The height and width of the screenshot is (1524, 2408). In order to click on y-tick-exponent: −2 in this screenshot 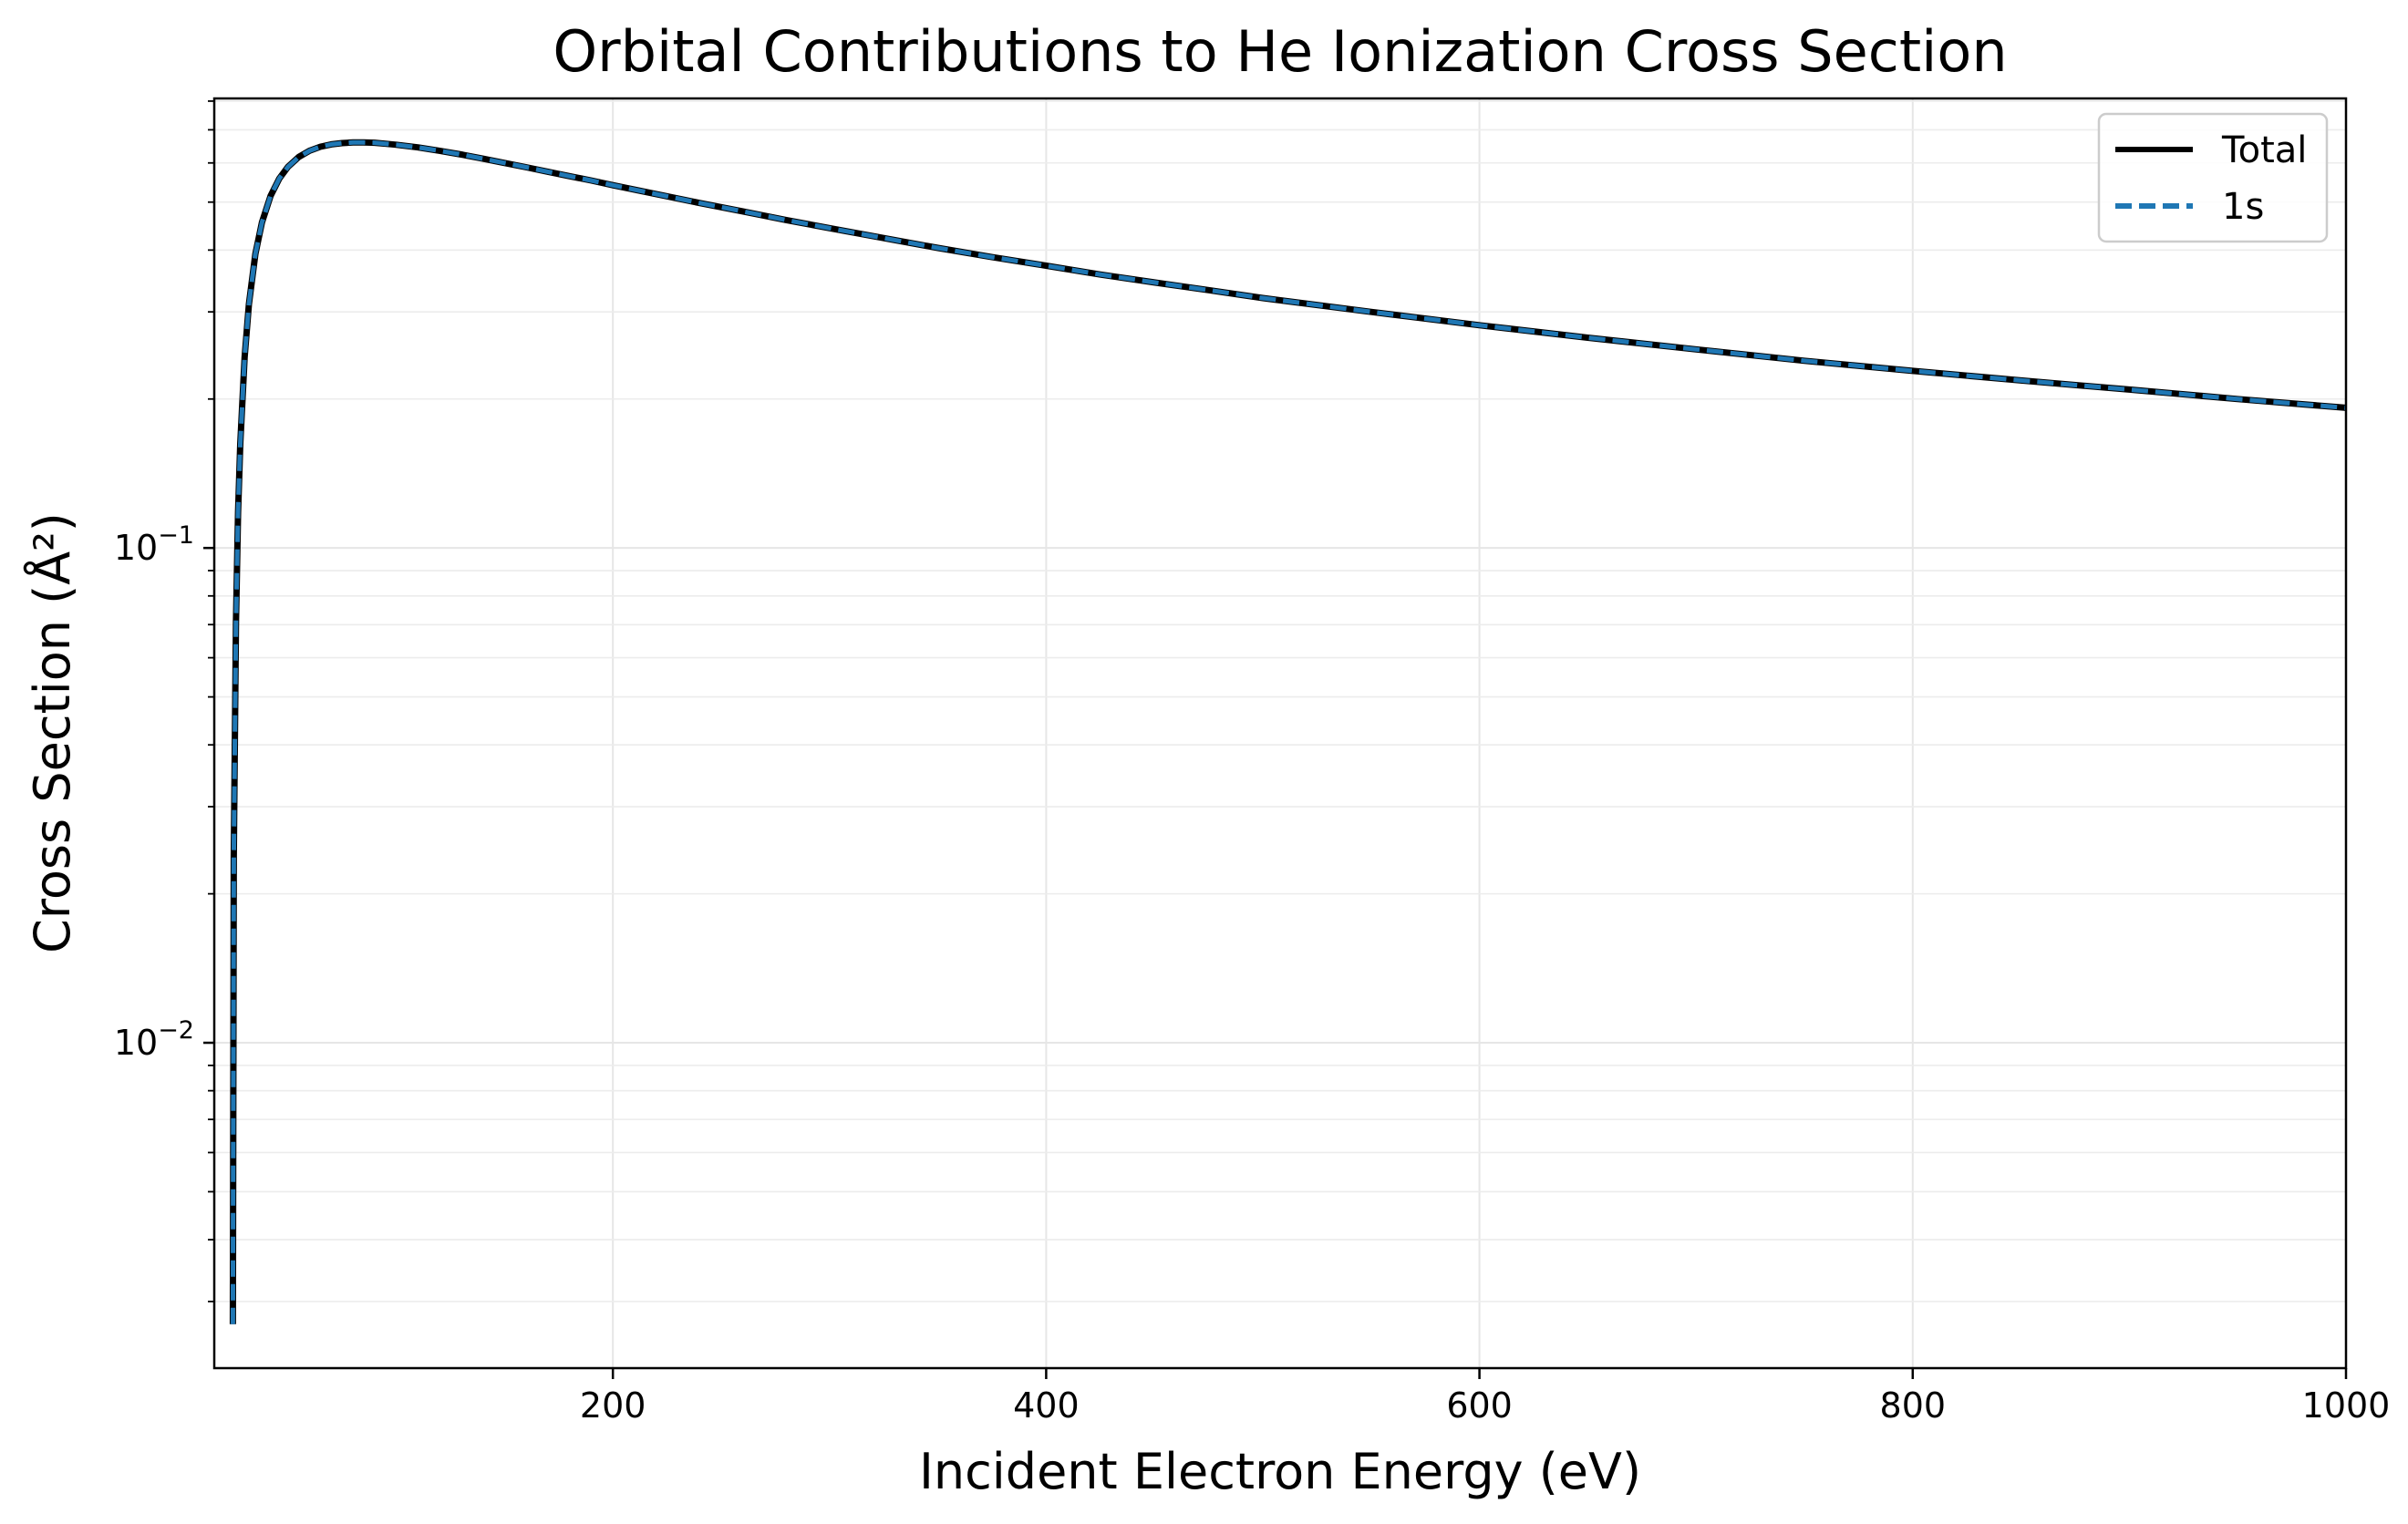, I will do `click(176, 1030)`.